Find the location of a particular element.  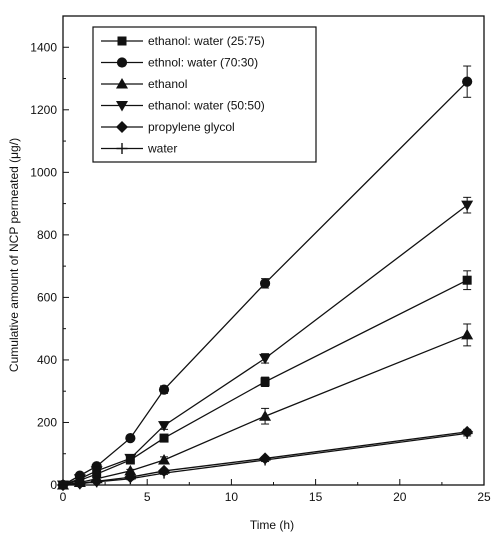

legend-label: propylene glycol is located at coordinates (191, 127).